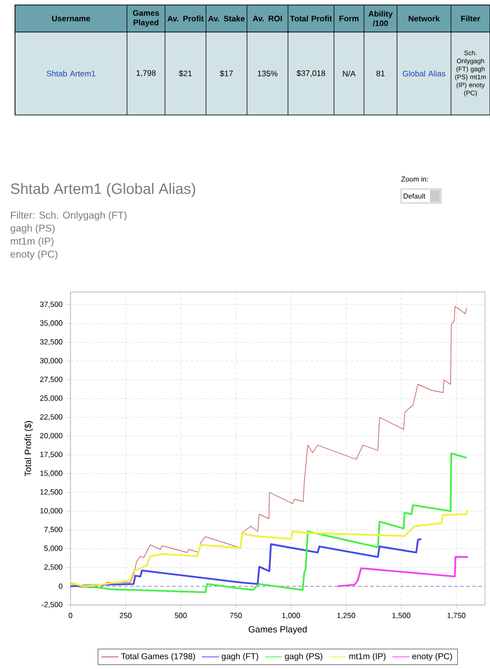  Describe the element at coordinates (311, 19) in the screenshot. I see `text: Total Profit` at that location.